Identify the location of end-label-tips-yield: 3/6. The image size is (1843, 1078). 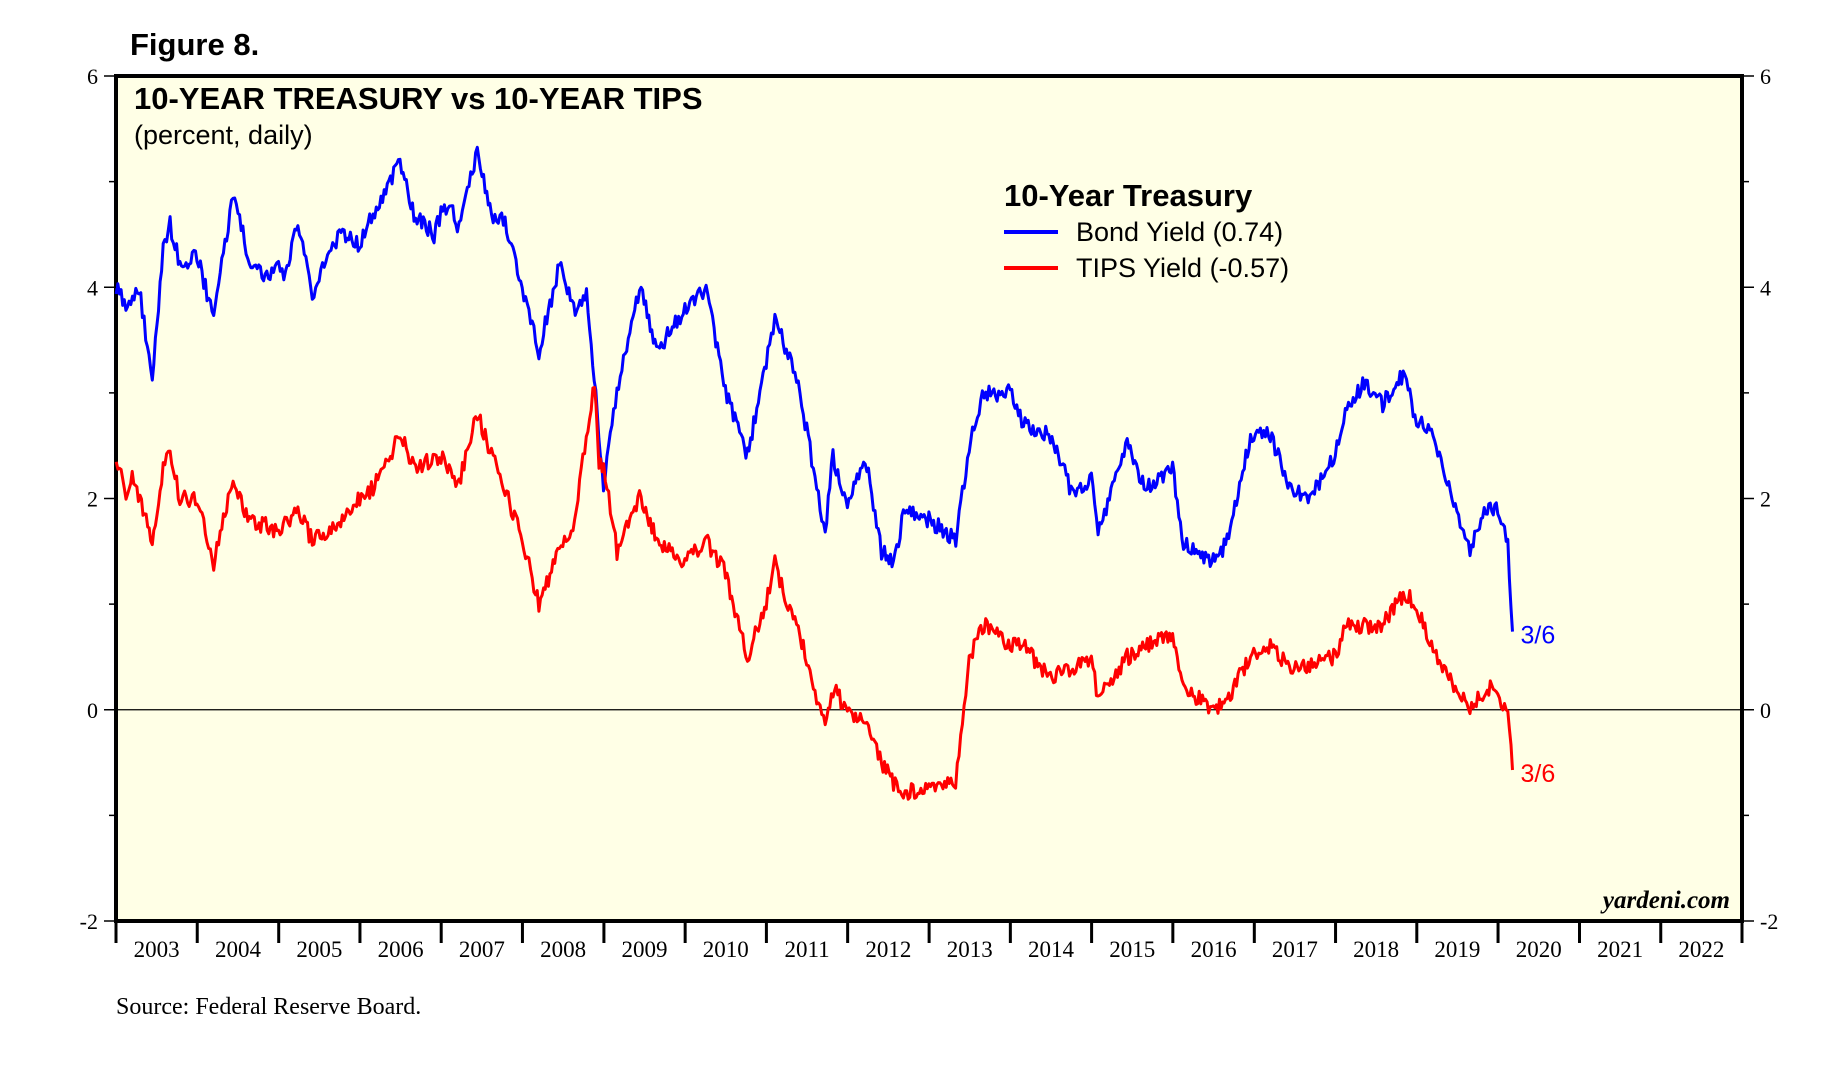
(1538, 774).